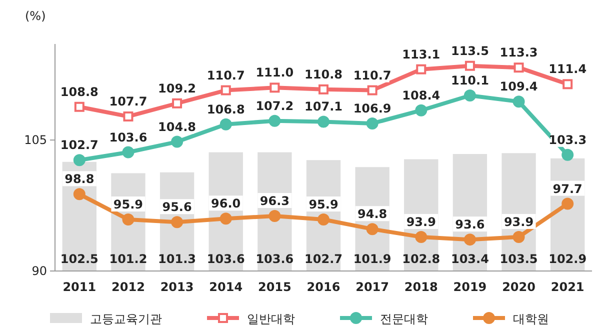 Image resolution: width=611 pixels, height=333 pixels. I want to click on data-label: 93.6, so click(470, 225).